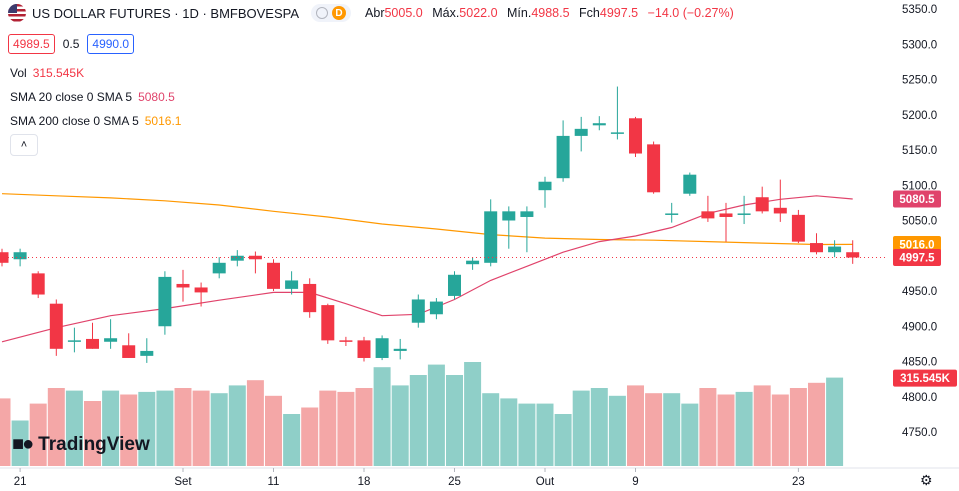 This screenshot has width=959, height=491. What do you see at coordinates (166, 13) in the screenshot?
I see `symbol-title: US DOLLAR FUTURES · 1D · BMFBOVESPA` at bounding box center [166, 13].